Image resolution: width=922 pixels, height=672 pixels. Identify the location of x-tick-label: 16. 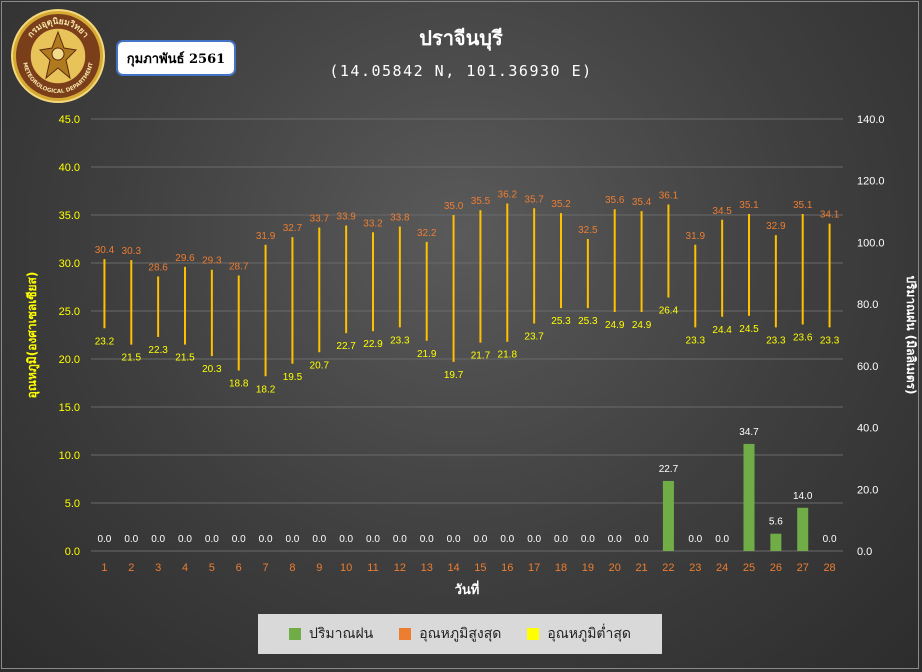
(507, 568).